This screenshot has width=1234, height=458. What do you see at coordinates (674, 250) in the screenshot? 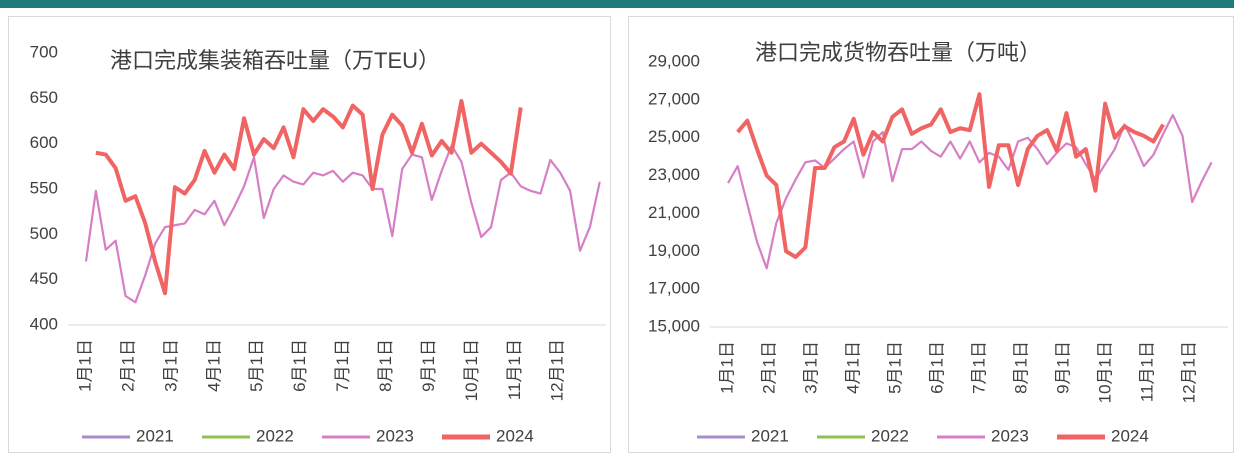
I see `y-tick-label: 19,000` at bounding box center [674, 250].